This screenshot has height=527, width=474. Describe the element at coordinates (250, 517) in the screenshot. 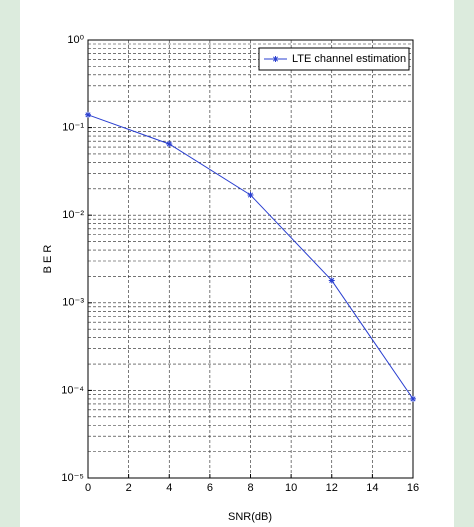

I see `x-axis-label: SNR(dB)` at that location.